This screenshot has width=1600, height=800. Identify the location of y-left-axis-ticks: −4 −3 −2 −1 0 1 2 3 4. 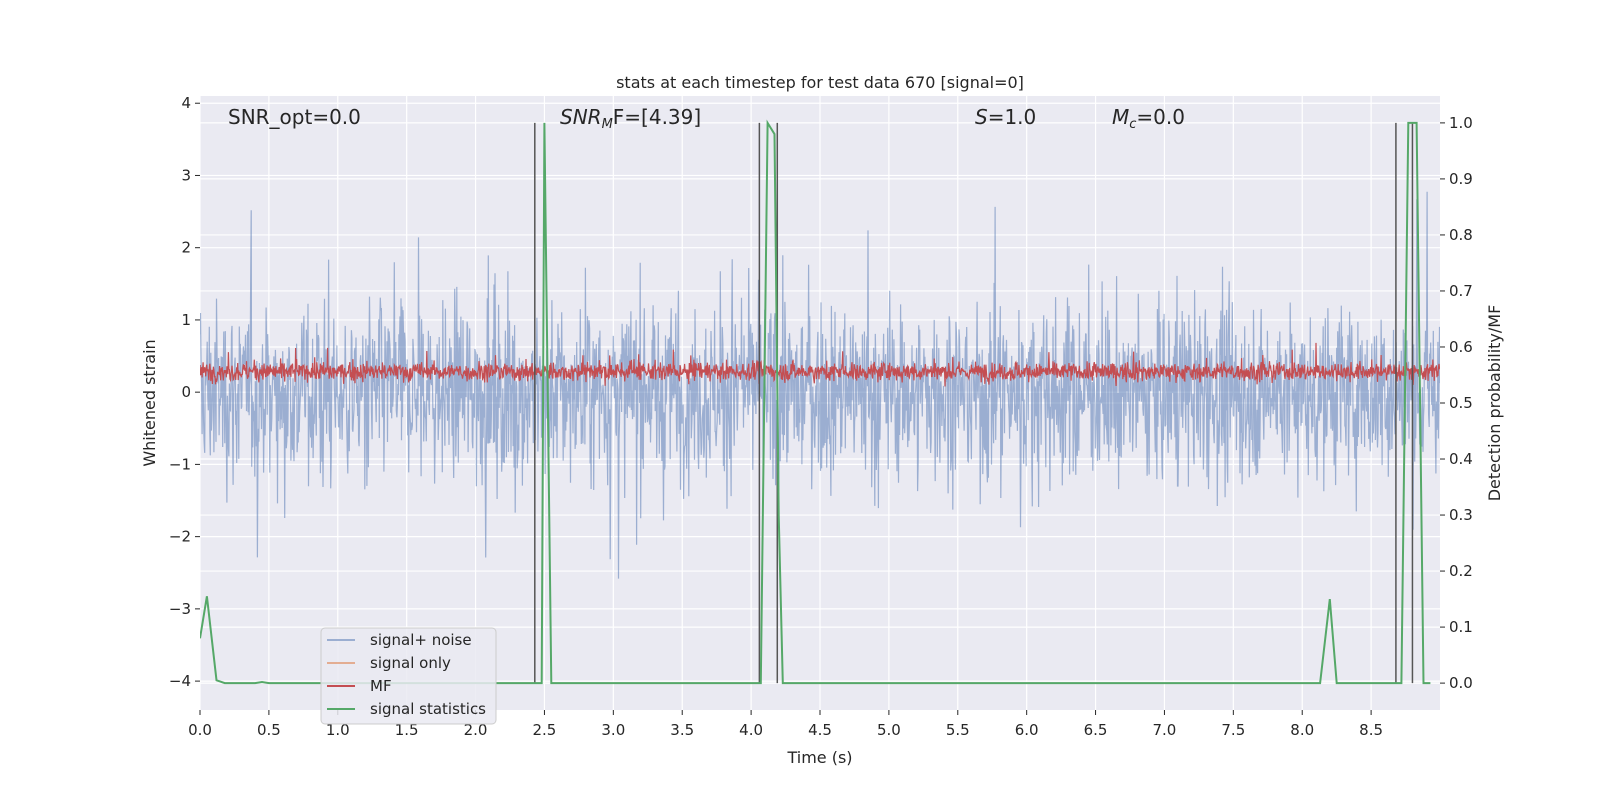
(184, 392).